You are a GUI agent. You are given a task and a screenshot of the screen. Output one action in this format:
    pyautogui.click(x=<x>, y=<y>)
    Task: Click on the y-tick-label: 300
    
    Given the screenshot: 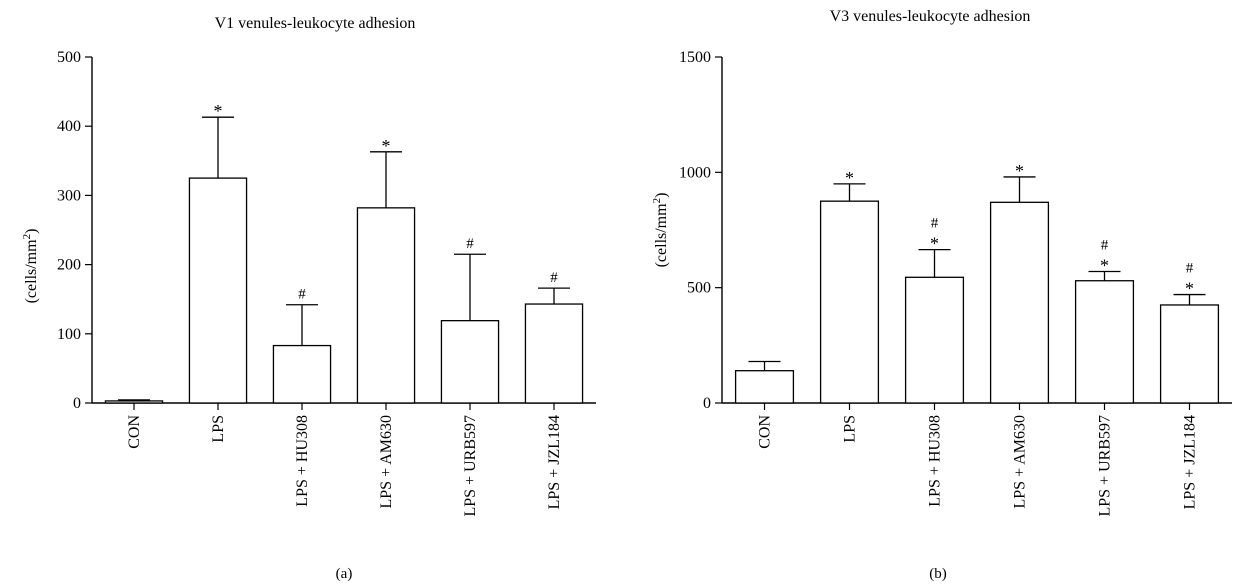 What is the action you would take?
    pyautogui.click(x=69, y=195)
    